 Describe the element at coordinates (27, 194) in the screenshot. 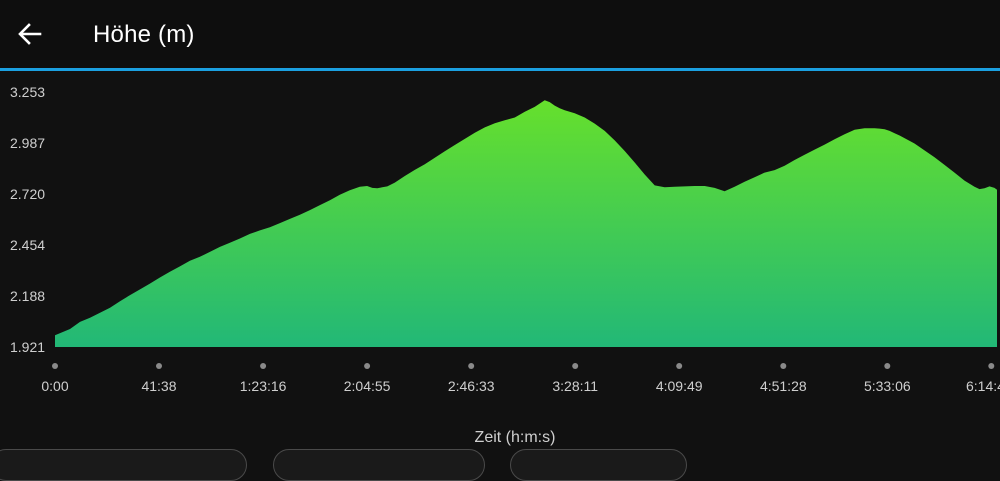

I see `y-tick-label: 2.720` at that location.